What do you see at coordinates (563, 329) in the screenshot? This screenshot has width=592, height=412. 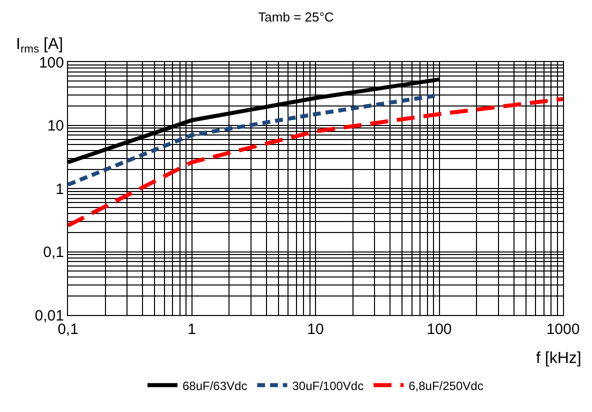 I see `x-tick-label: 1000` at bounding box center [563, 329].